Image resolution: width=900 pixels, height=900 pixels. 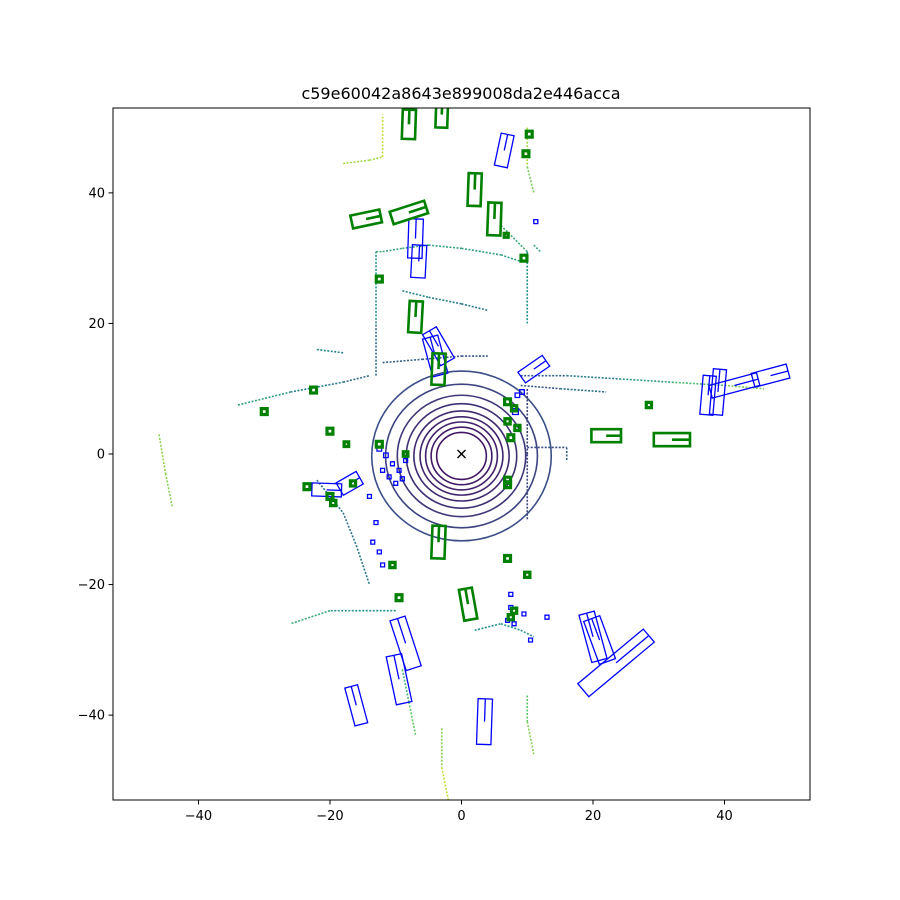 I want to click on x-tick-label: −40, so click(x=198, y=816).